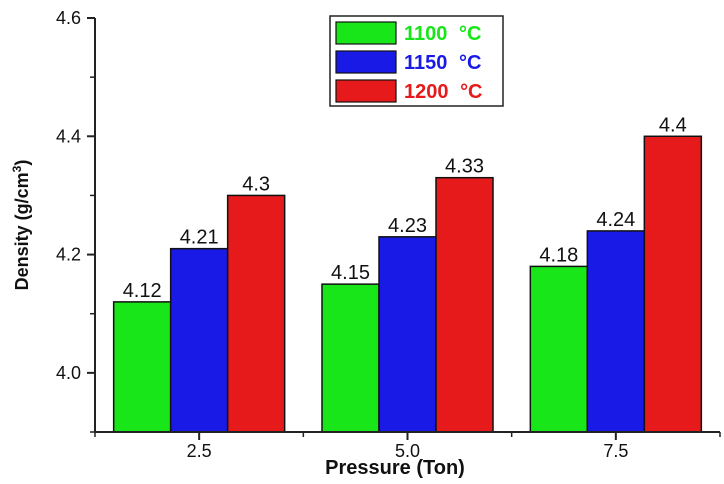  What do you see at coordinates (68, 136) in the screenshot?
I see `y-tick-label: 4.4` at bounding box center [68, 136].